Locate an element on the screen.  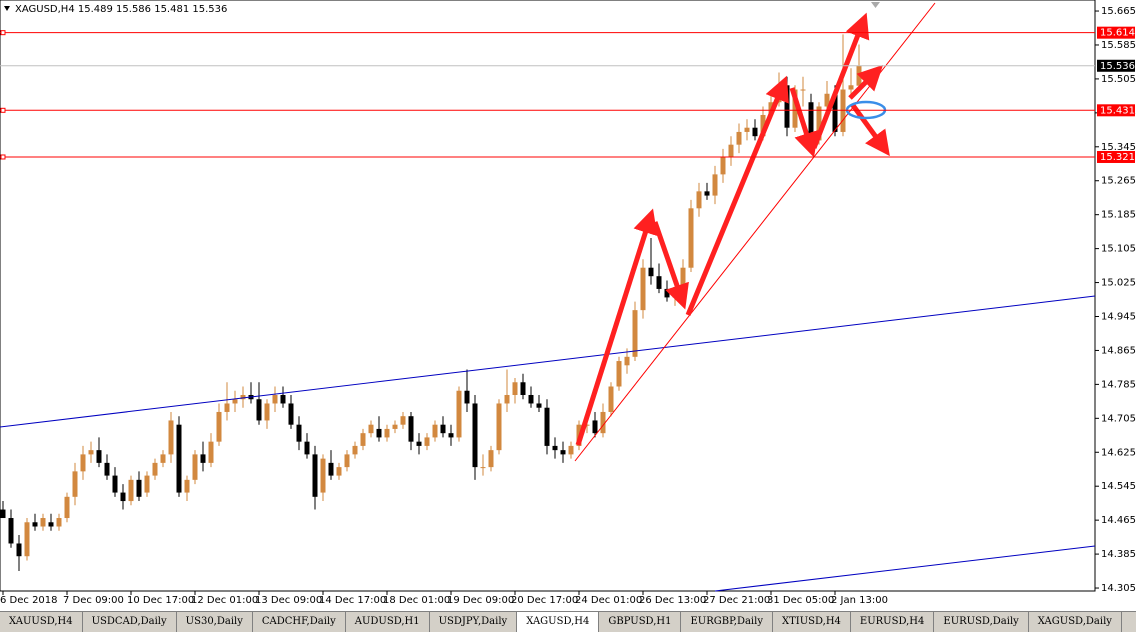
current-price-label: 15.536 is located at coordinates (1117, 66).